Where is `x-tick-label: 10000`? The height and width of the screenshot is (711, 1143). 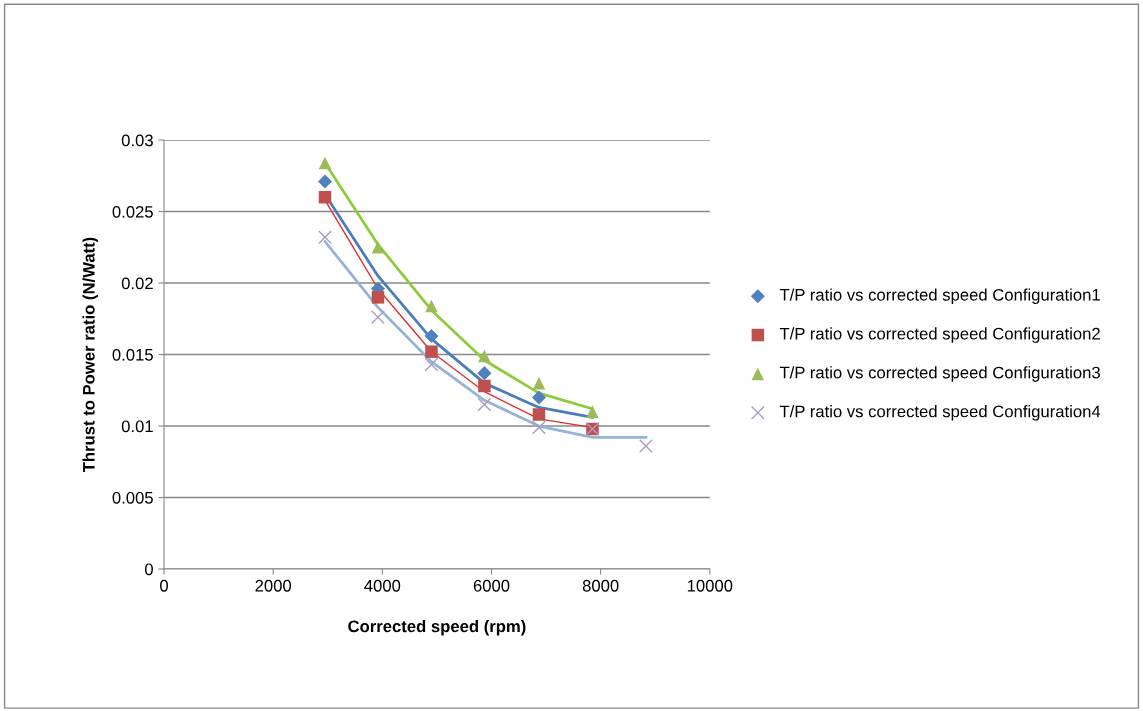
x-tick-label: 10000 is located at coordinates (710, 585).